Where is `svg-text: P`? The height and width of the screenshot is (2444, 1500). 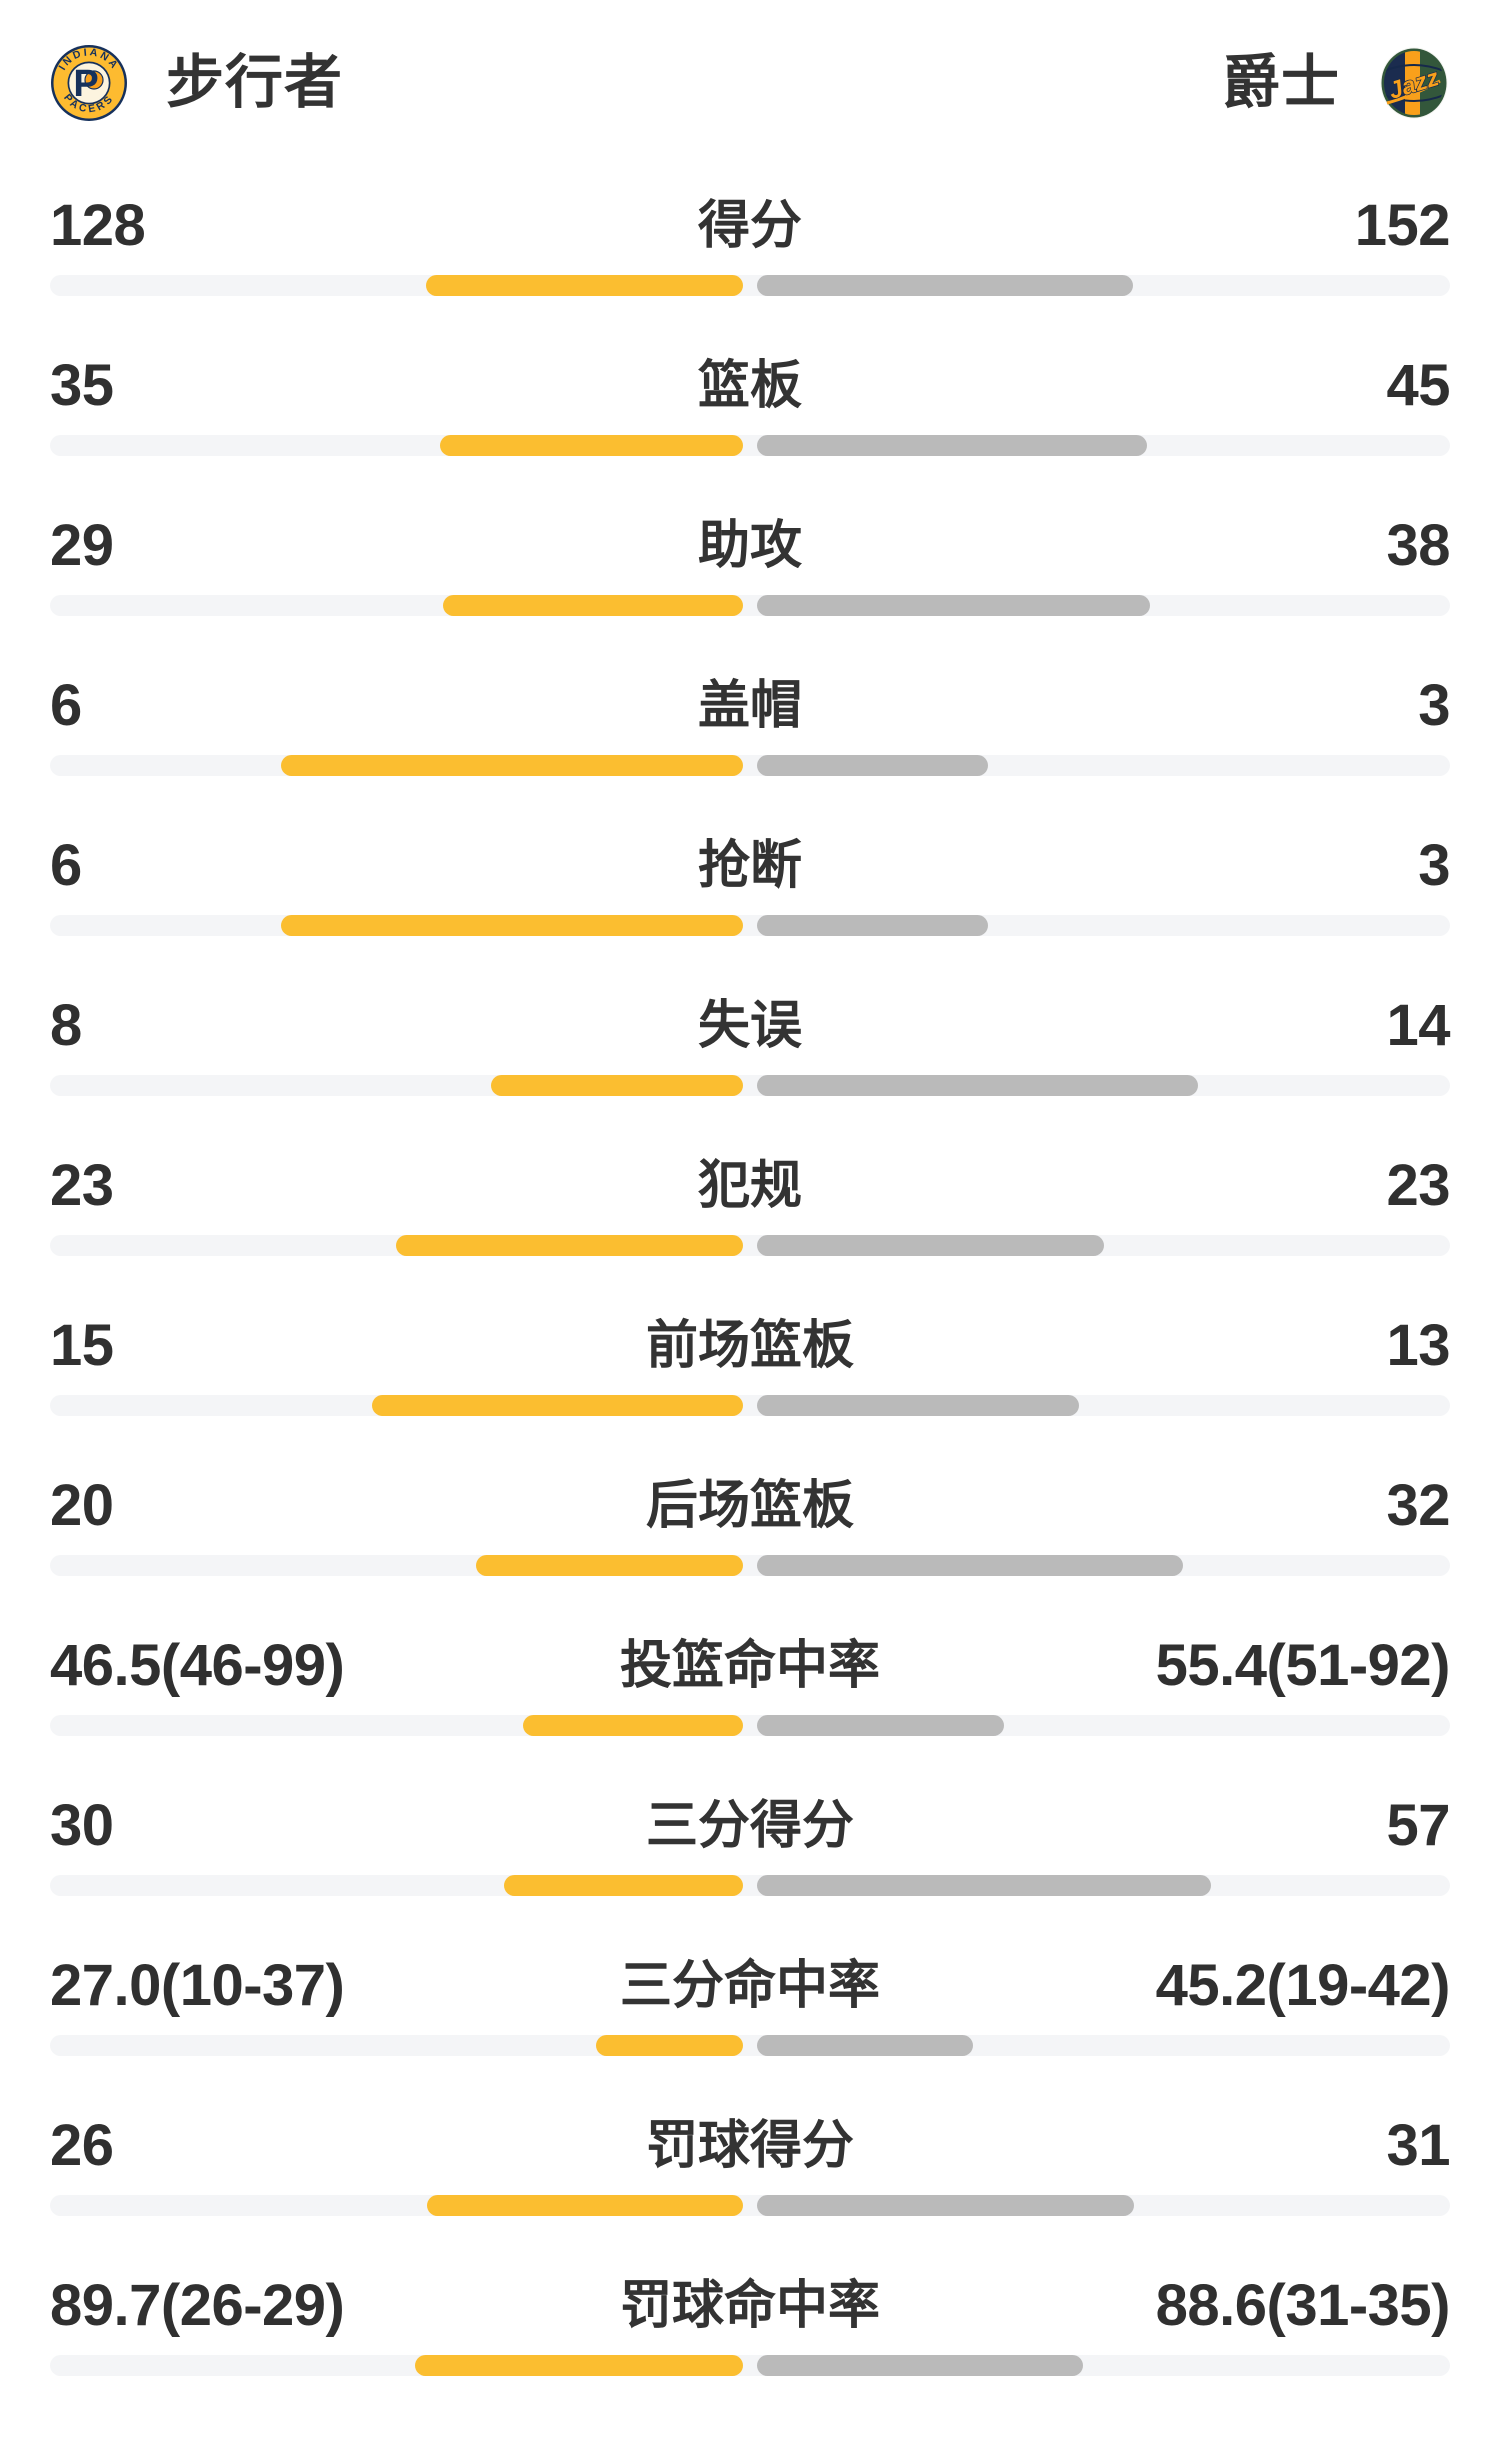
svg-text: P is located at coordinates (85, 84).